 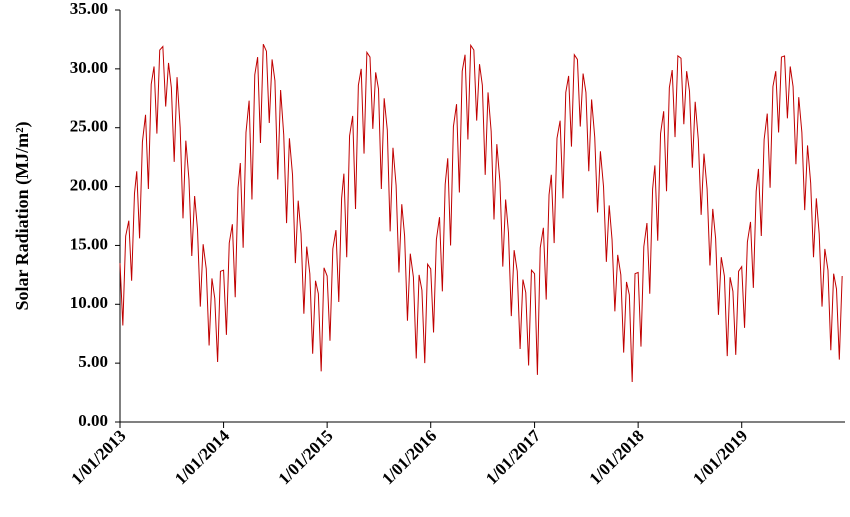 I want to click on y-tick-label: 5.00, so click(x=93, y=361).